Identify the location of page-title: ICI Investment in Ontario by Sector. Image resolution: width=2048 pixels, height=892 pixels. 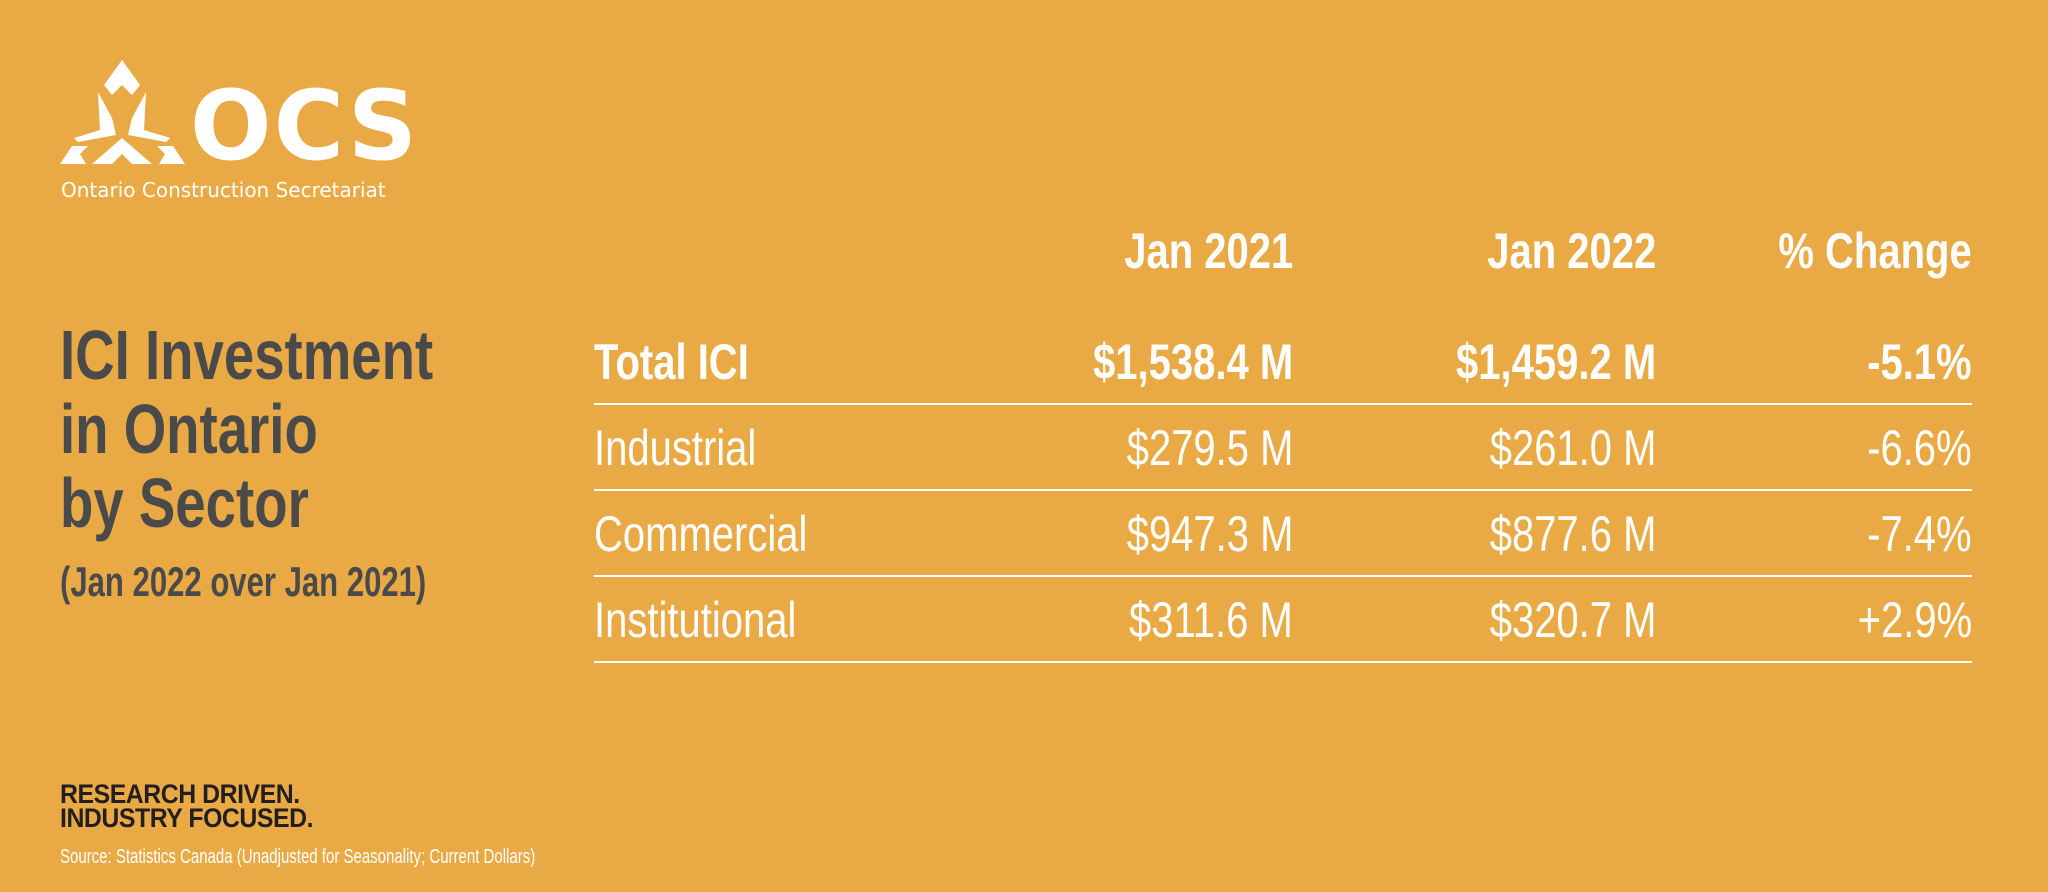
(246, 429).